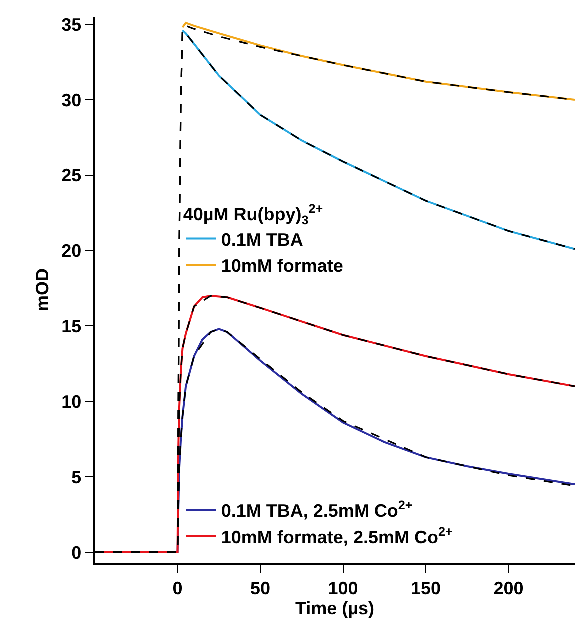  What do you see at coordinates (317, 510) in the screenshot?
I see `legend-label: 0.1M TBA, 2.5mM Co$^{2+}$` at bounding box center [317, 510].